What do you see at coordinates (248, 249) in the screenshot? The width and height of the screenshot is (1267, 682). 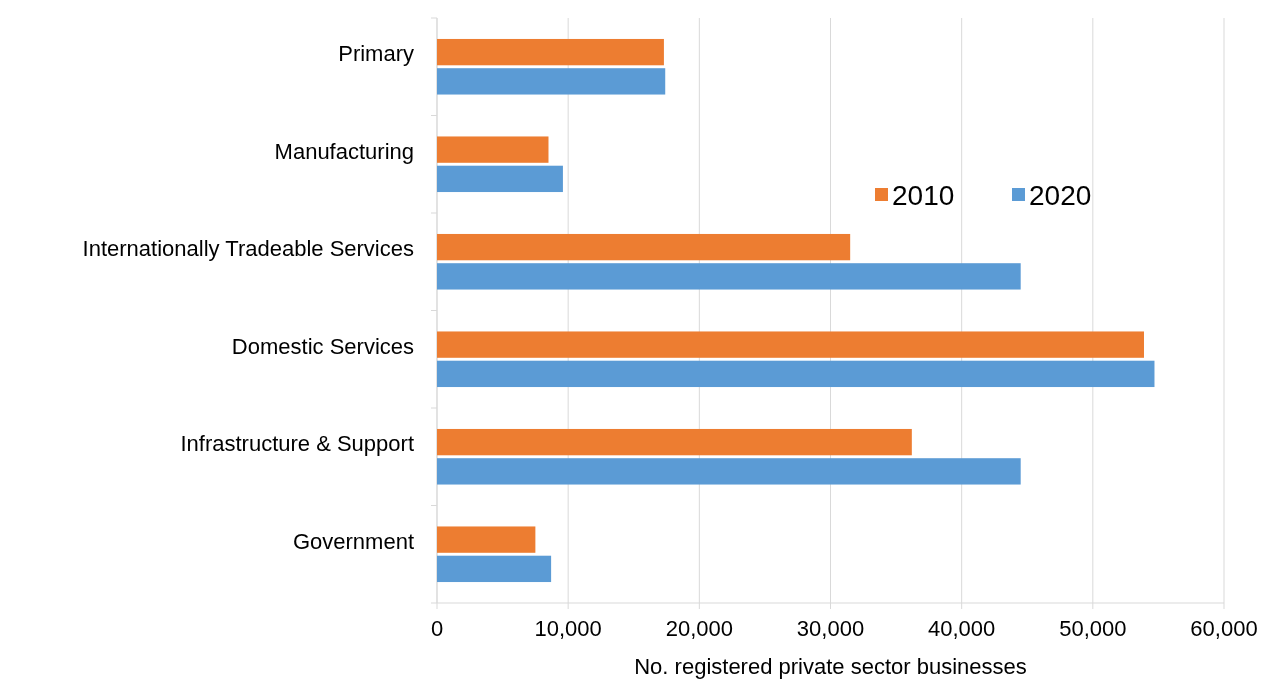 I see `y-tick-label: Internationally Tradeable Services` at bounding box center [248, 249].